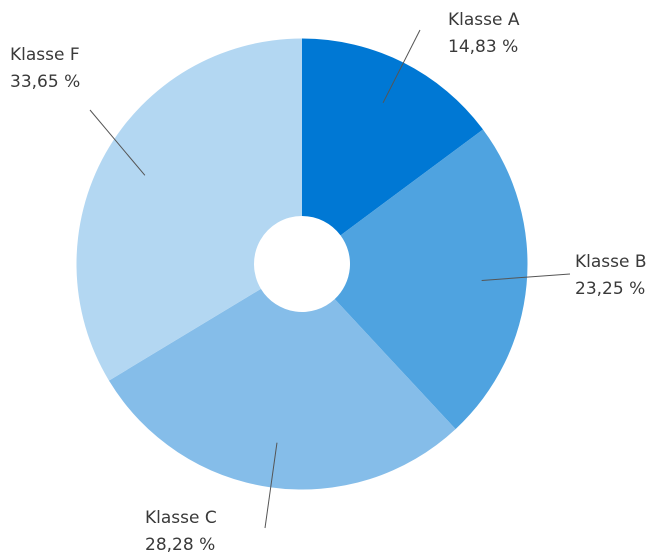  I want to click on slice-value: 33,65 %, so click(45, 82).